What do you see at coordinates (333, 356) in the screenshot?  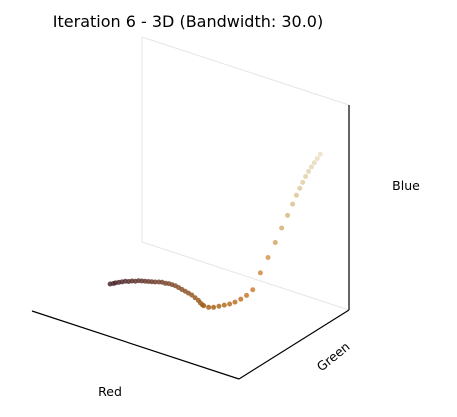 I see `y-axis-label: Green` at bounding box center [333, 356].